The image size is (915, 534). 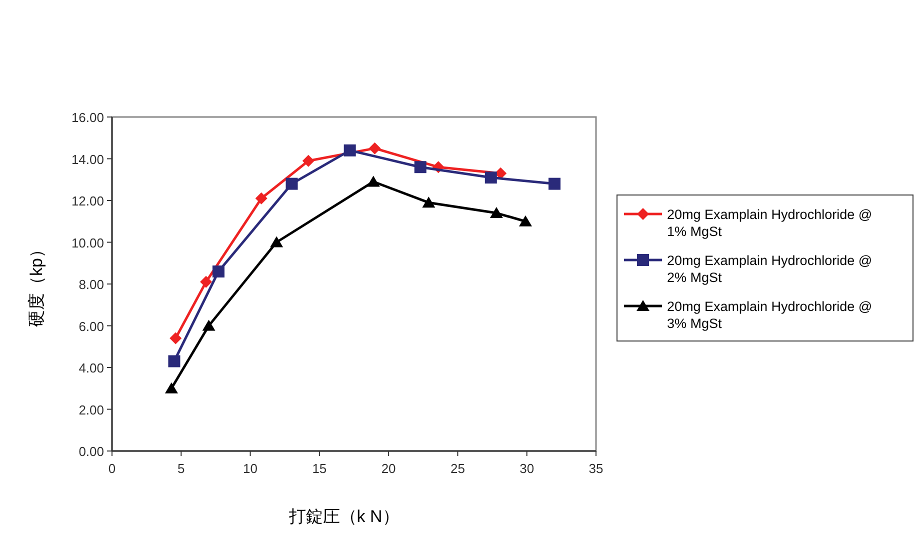 What do you see at coordinates (344, 516) in the screenshot?
I see `x-axis-title: 打錠圧（k N）` at bounding box center [344, 516].